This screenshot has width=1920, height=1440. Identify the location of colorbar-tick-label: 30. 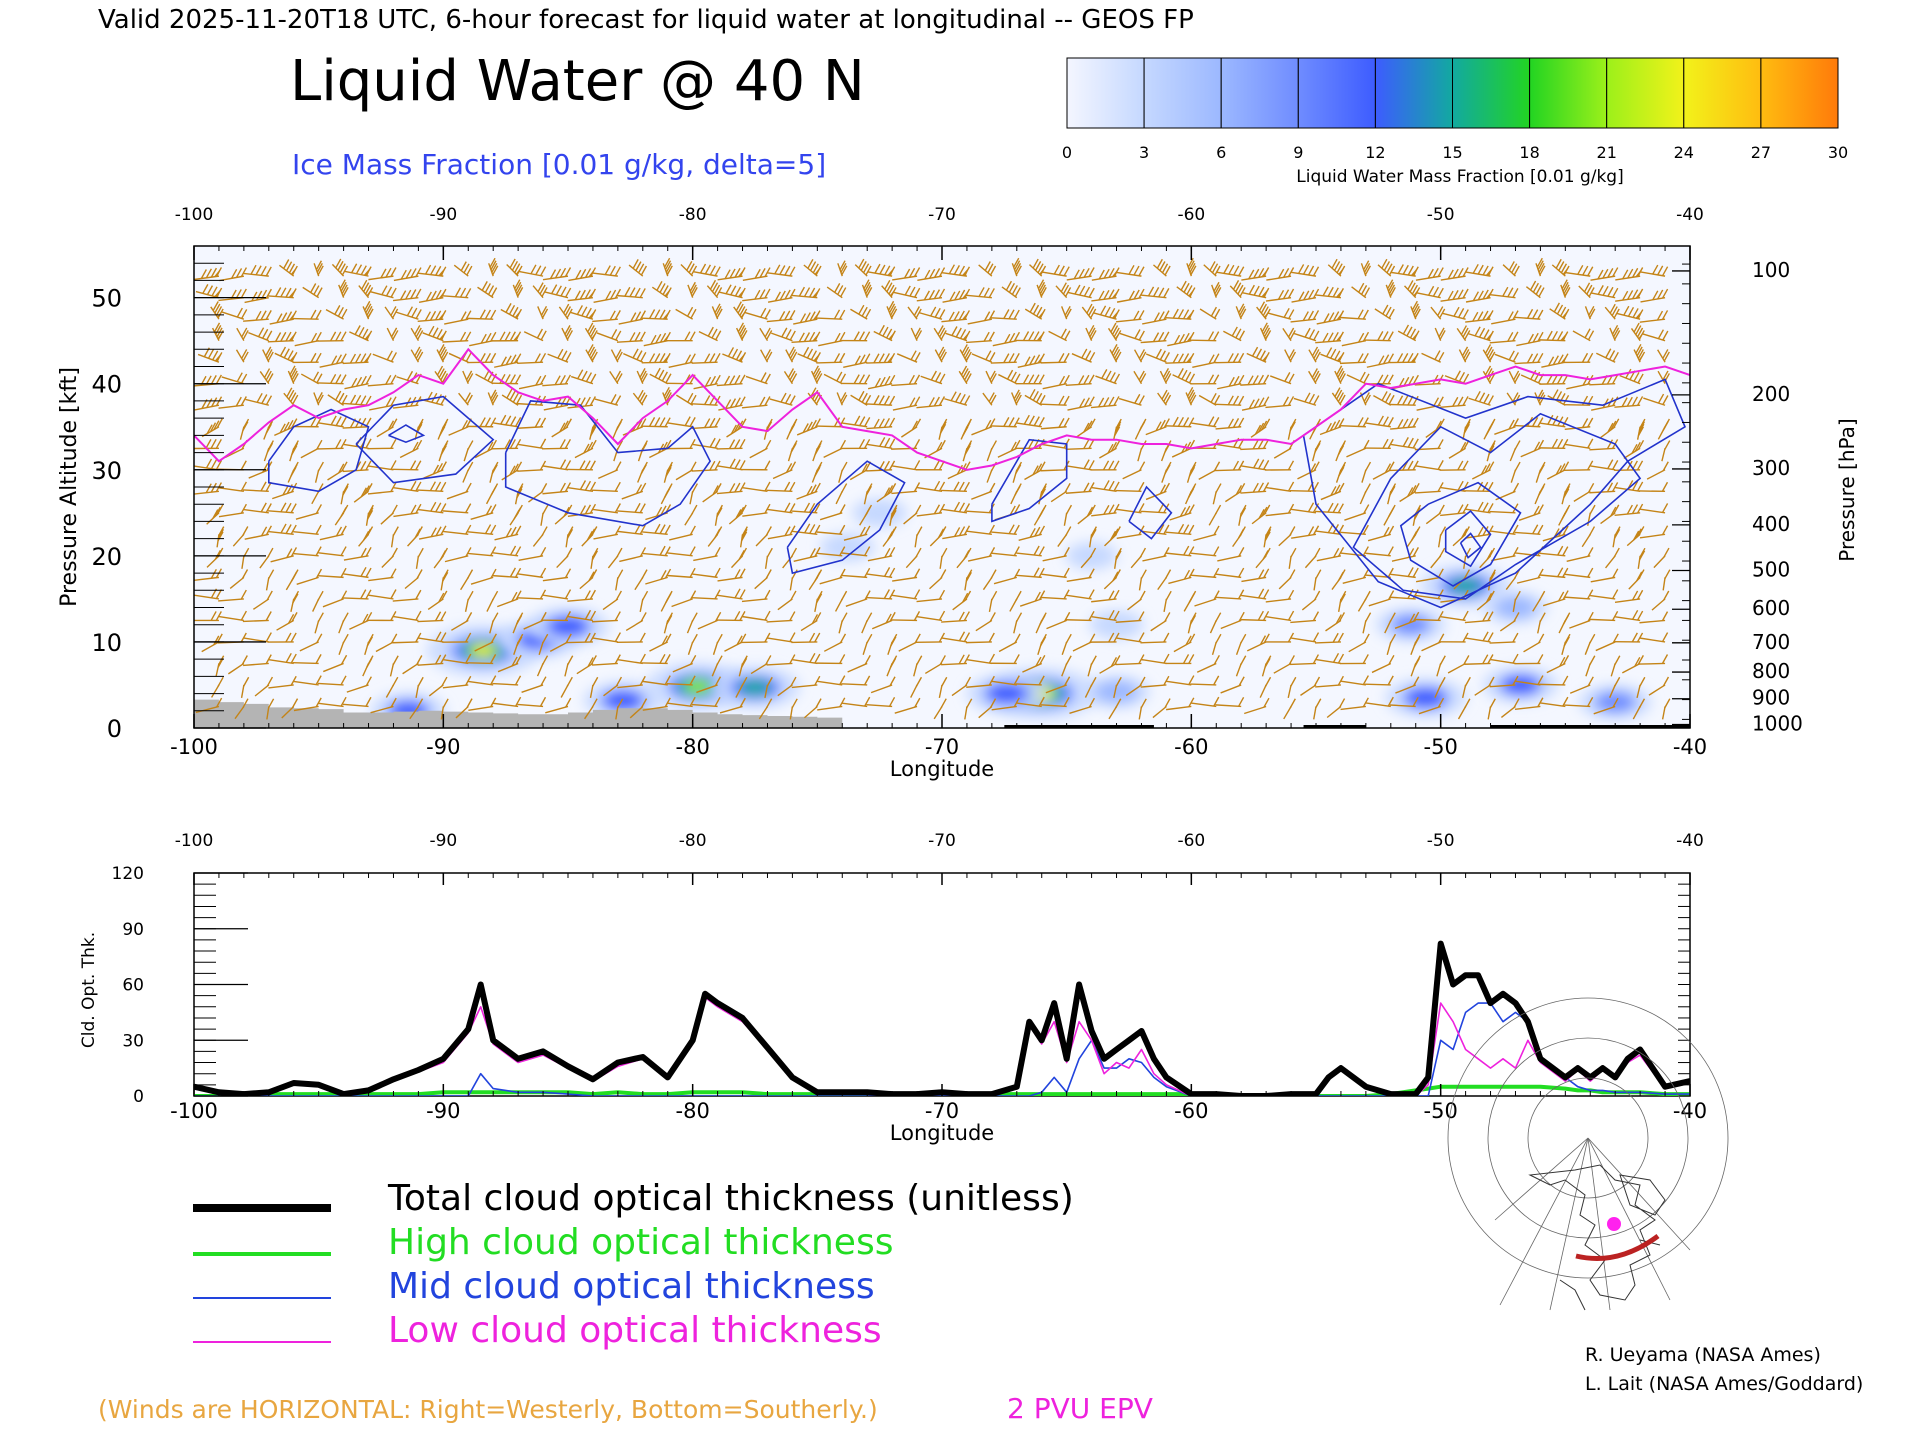
(1838, 152).